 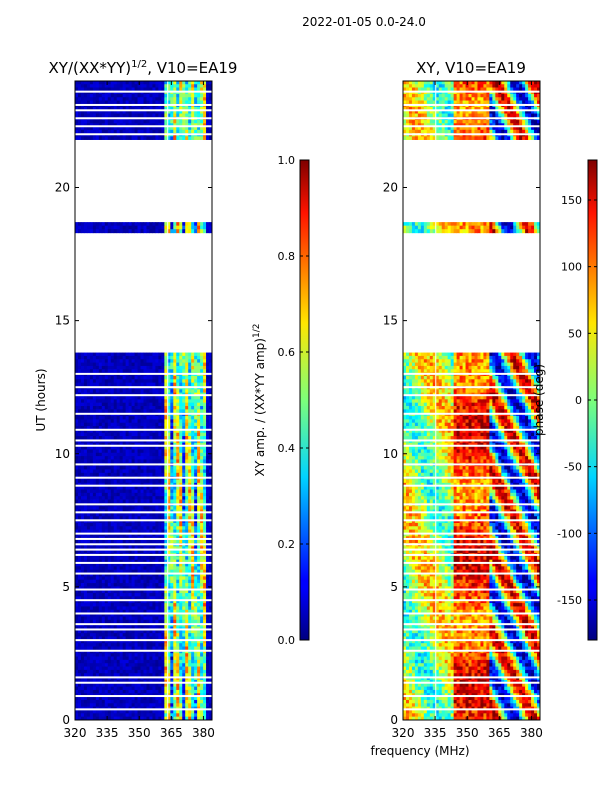 What do you see at coordinates (364, 22) in the screenshot?
I see `figure-suptitle: 2022-01-05 0.0-24.0` at bounding box center [364, 22].